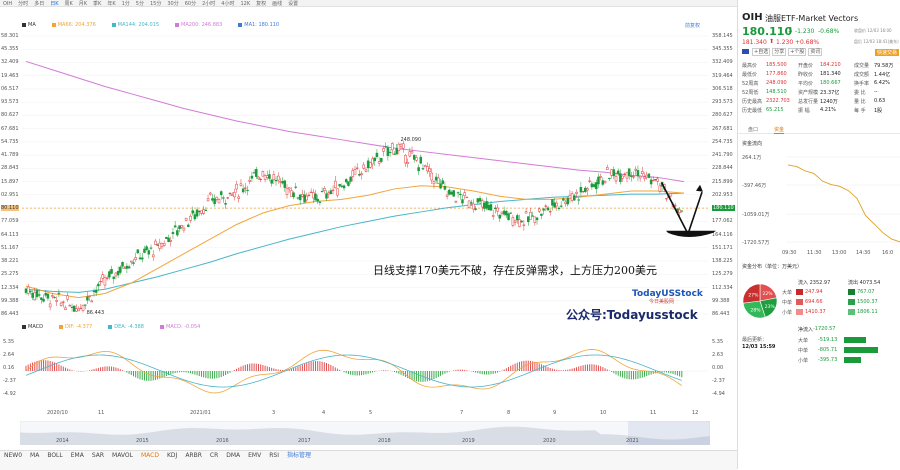 The height and width of the screenshot is (470, 900). What do you see at coordinates (155, 4) in the screenshot?
I see `toolbar-item: 15分` at bounding box center [155, 4].